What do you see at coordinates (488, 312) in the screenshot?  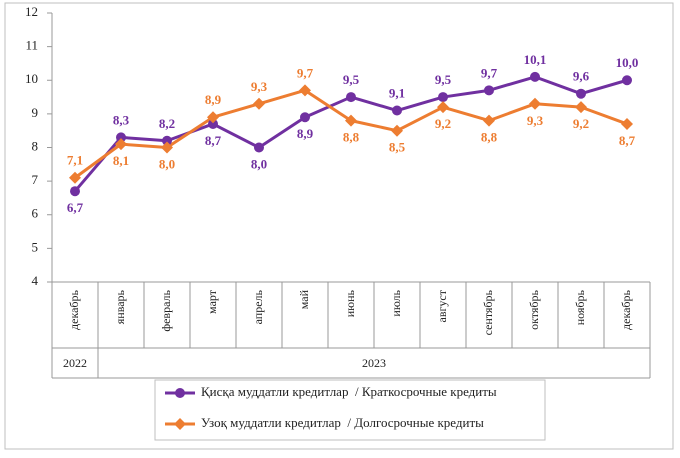 I see `x-tick-label: сентябрь` at bounding box center [488, 312].